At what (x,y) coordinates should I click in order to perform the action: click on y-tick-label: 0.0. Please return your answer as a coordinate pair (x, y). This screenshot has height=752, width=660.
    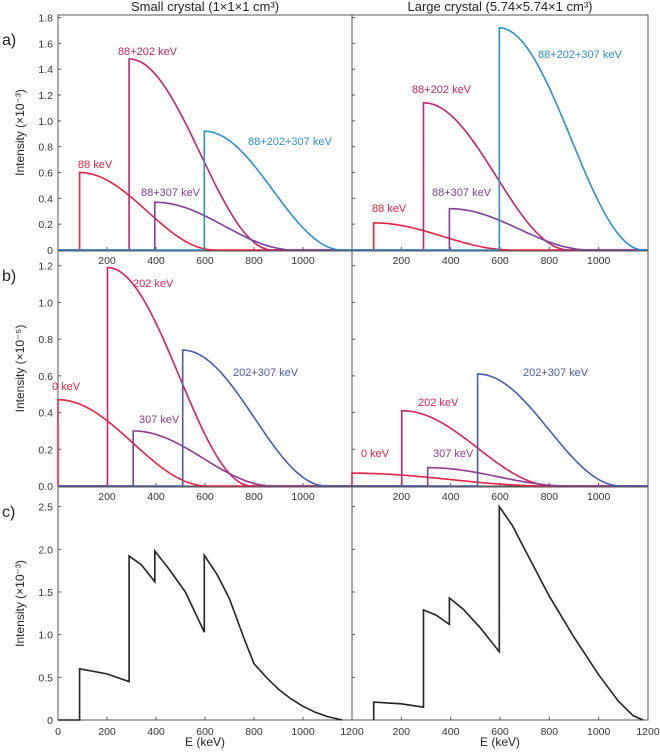
    Looking at the image, I should click on (45, 487).